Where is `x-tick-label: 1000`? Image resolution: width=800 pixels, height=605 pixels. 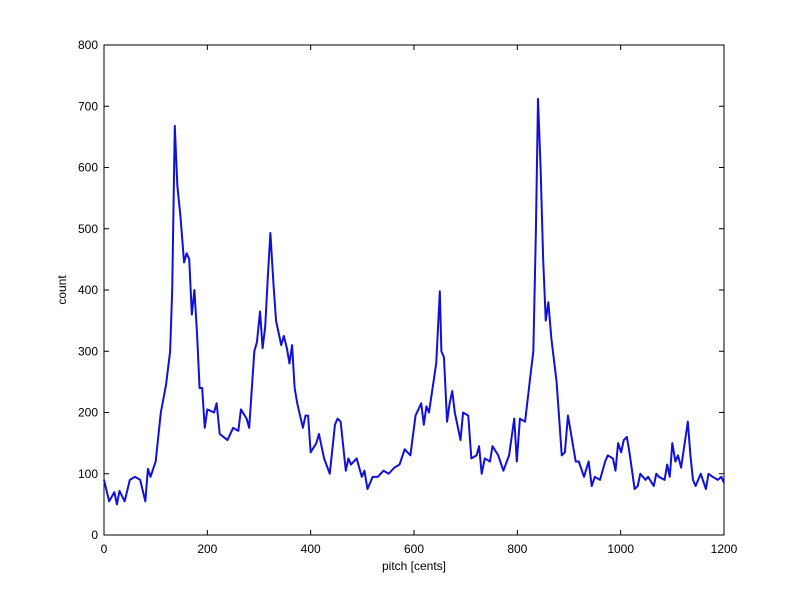 x-tick-label: 1000 is located at coordinates (620, 549).